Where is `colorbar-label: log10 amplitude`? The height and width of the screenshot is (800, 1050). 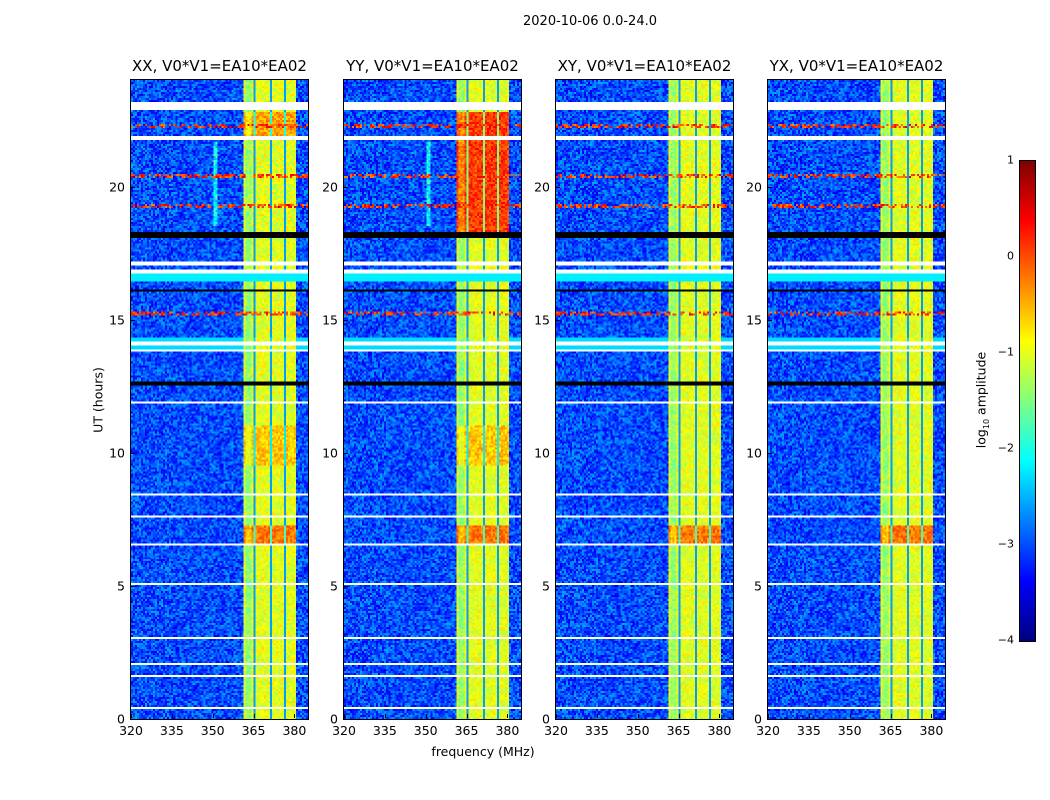
colorbar-label: log10 amplitude is located at coordinates (982, 400).